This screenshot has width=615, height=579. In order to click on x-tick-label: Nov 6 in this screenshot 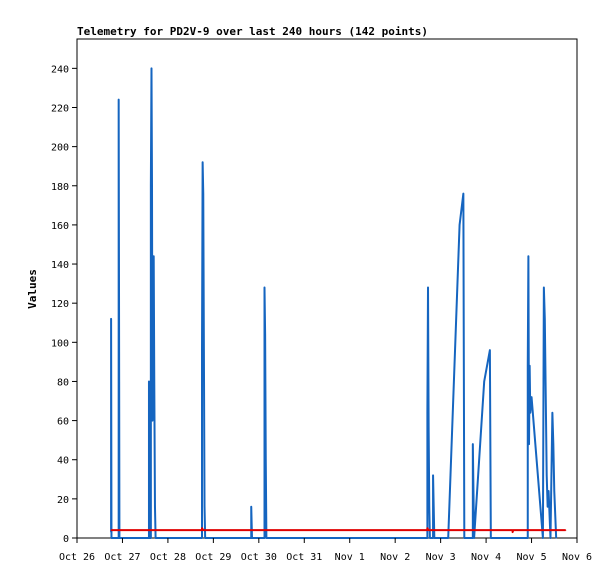, I will do `click(577, 557)`.